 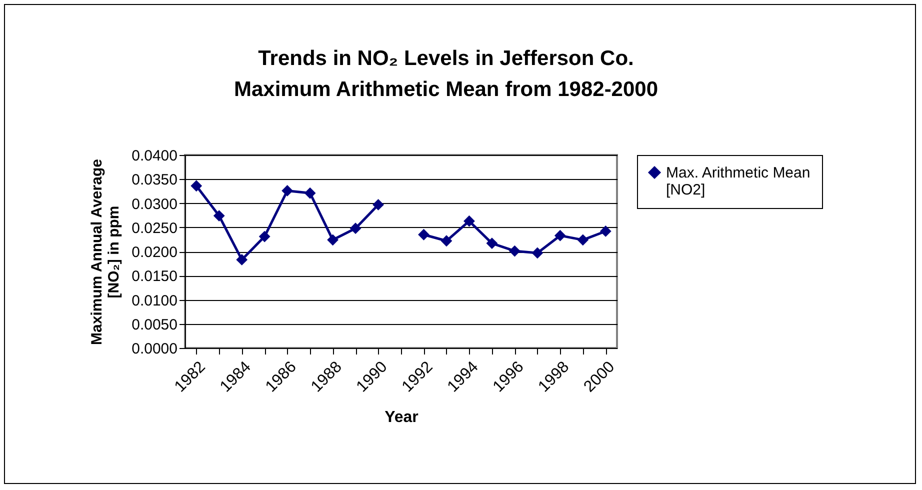 What do you see at coordinates (155, 180) in the screenshot?
I see `y-tick-label: 0.0350` at bounding box center [155, 180].